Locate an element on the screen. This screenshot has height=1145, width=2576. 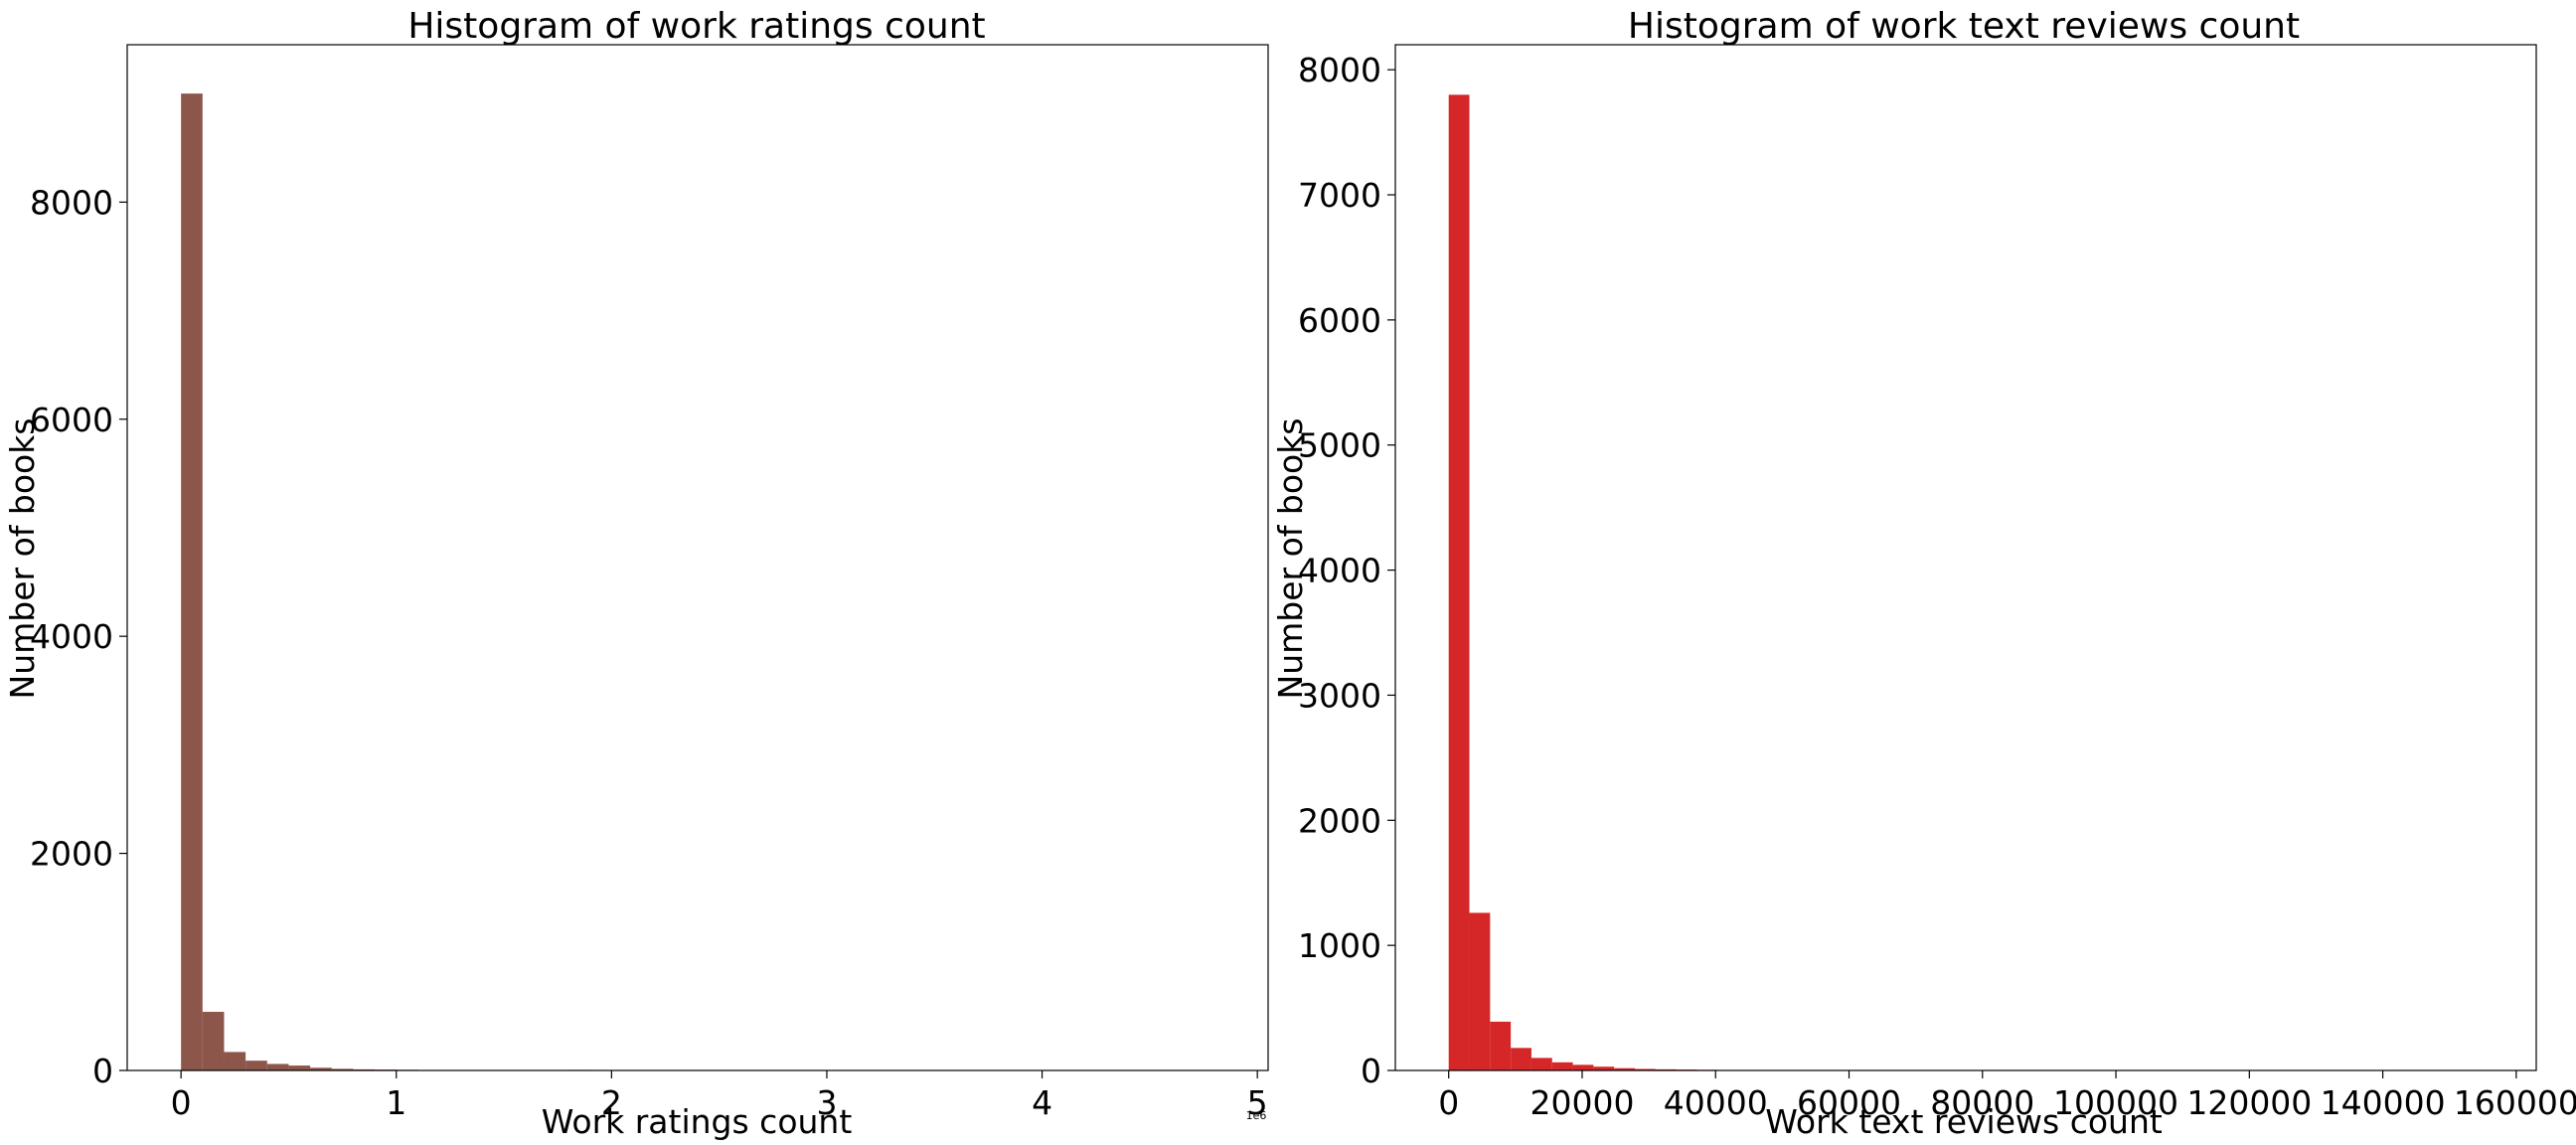
x-tick-label: 60000 is located at coordinates (1849, 1102).